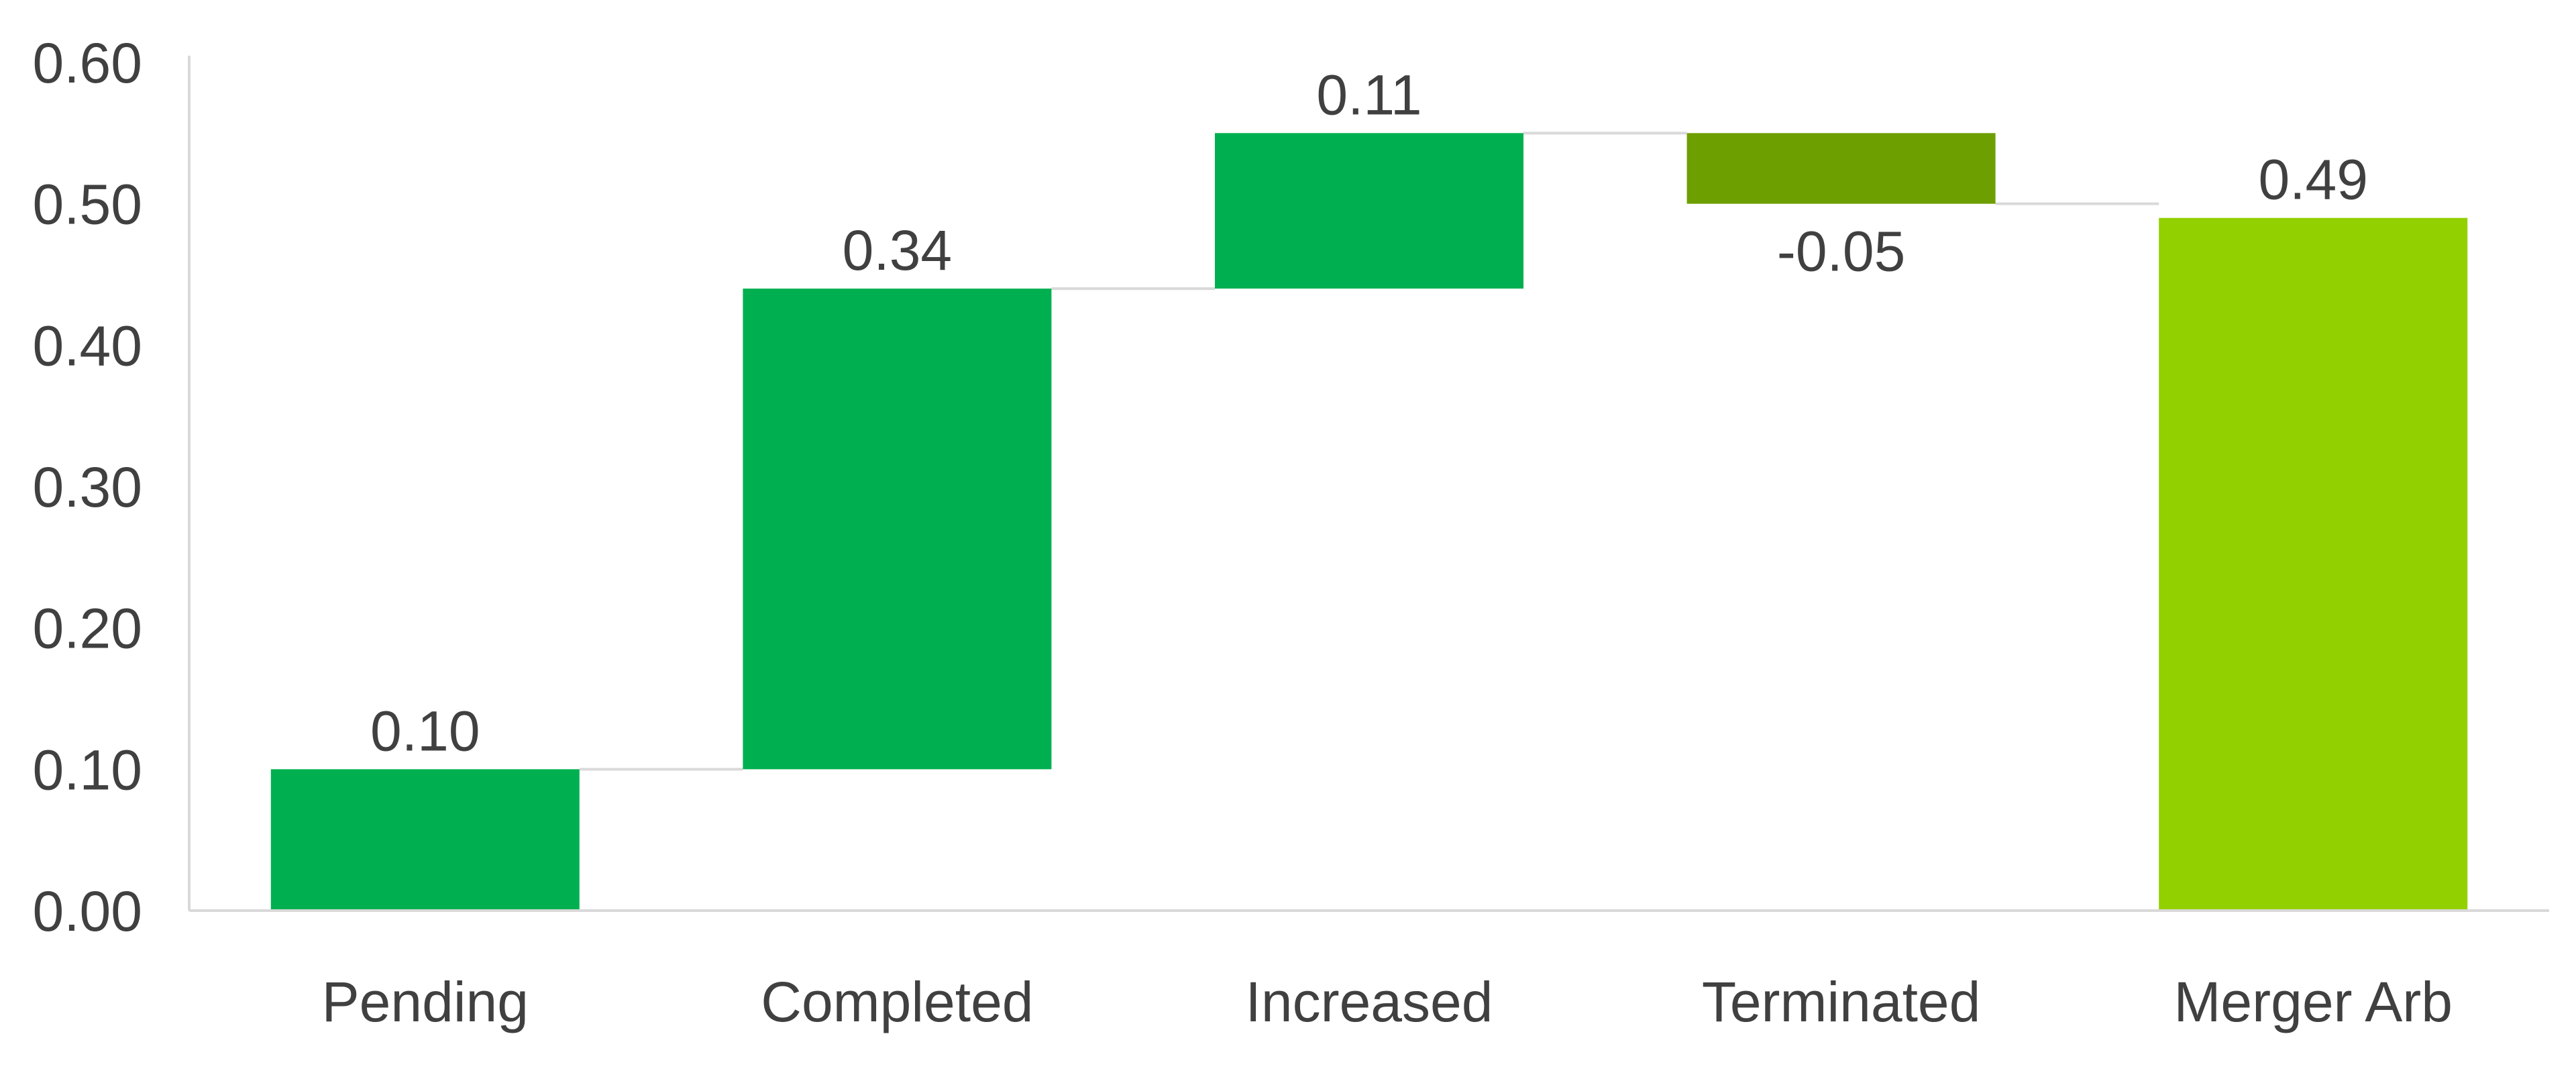 The height and width of the screenshot is (1073, 2576). I want to click on y-tick-label: 0.50, so click(88, 204).